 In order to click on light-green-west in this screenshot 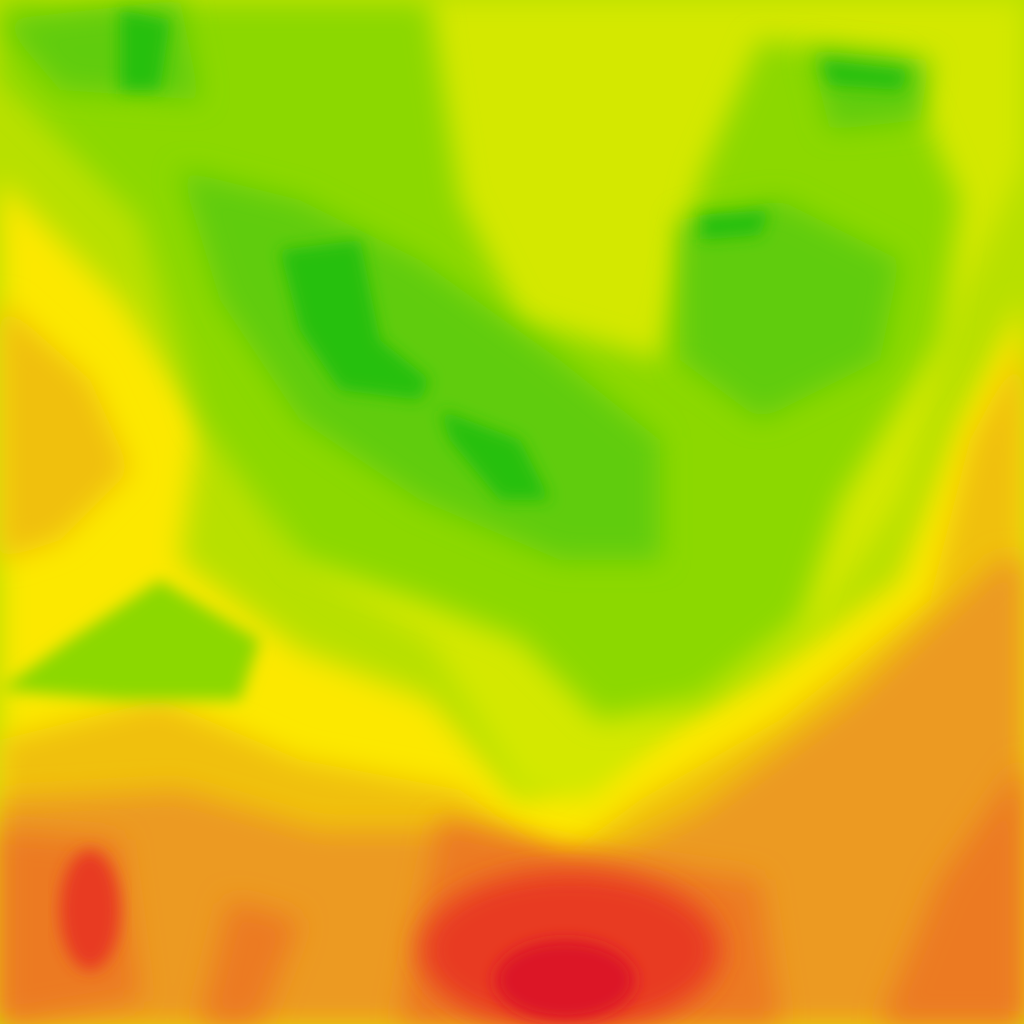, I will do `click(130, 640)`.